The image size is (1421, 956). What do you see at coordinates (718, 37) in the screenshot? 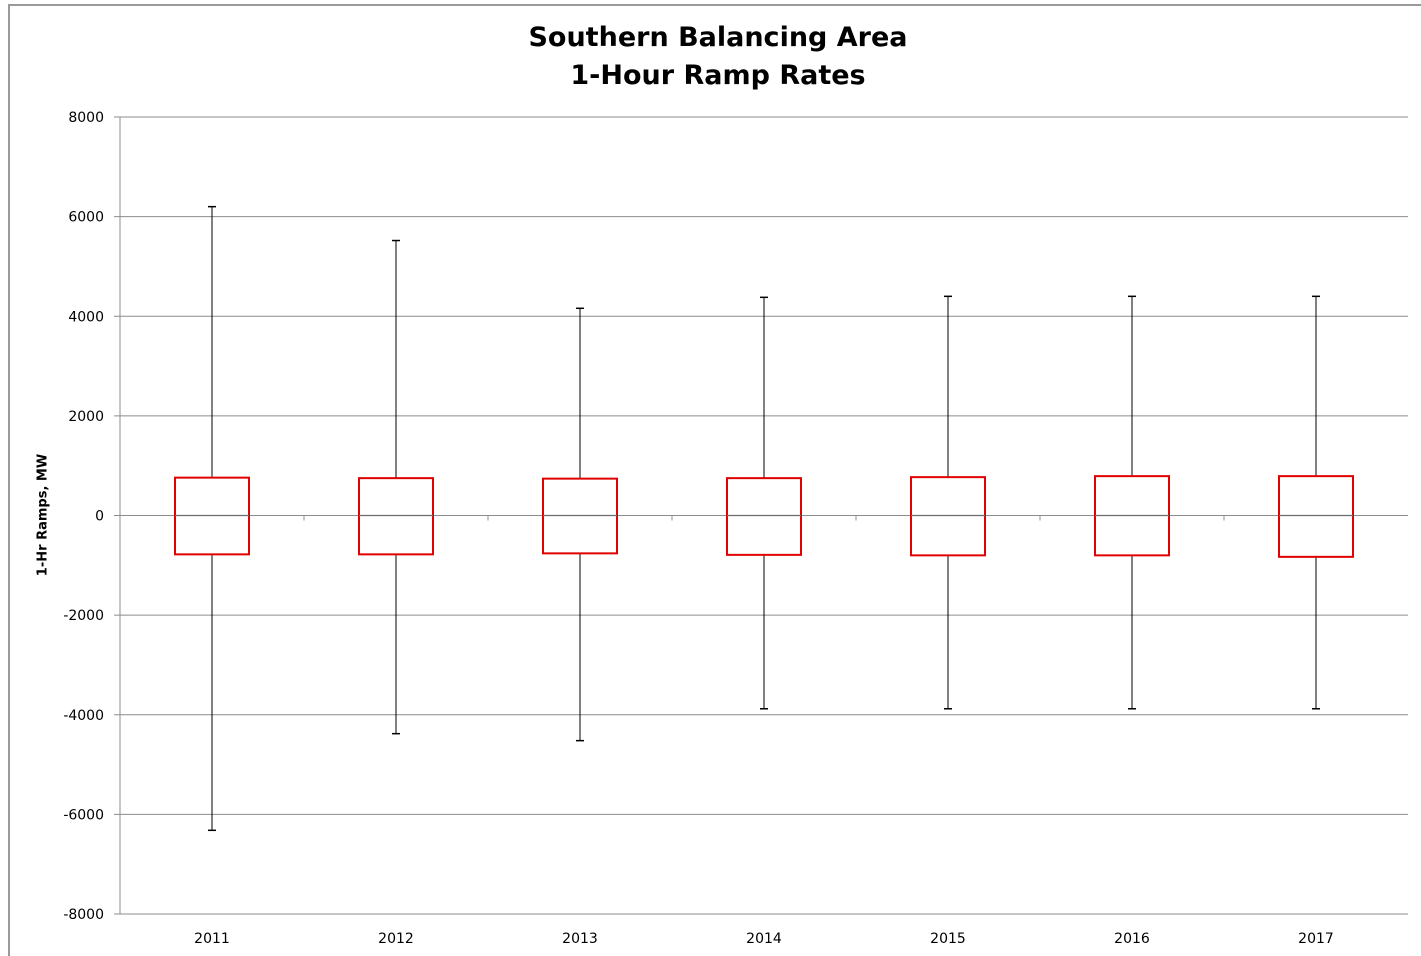
I see `chart-title: Southern Balancing Area` at bounding box center [718, 37].